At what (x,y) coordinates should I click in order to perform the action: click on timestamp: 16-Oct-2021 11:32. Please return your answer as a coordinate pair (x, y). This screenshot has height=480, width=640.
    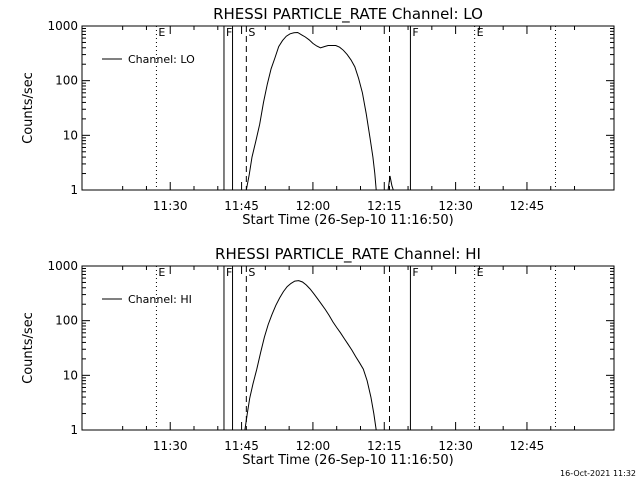
    Looking at the image, I should click on (598, 473).